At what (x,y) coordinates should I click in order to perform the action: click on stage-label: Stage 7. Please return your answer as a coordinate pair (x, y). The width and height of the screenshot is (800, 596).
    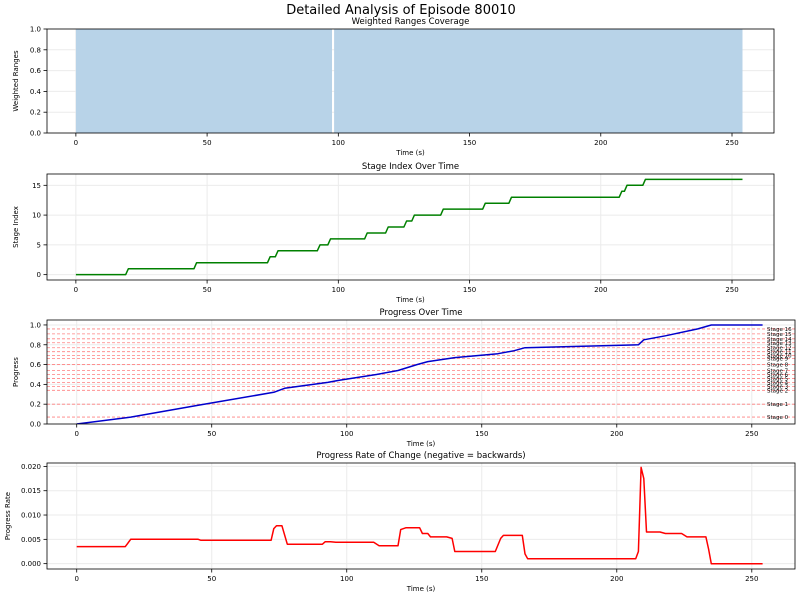
    Looking at the image, I should click on (778, 372).